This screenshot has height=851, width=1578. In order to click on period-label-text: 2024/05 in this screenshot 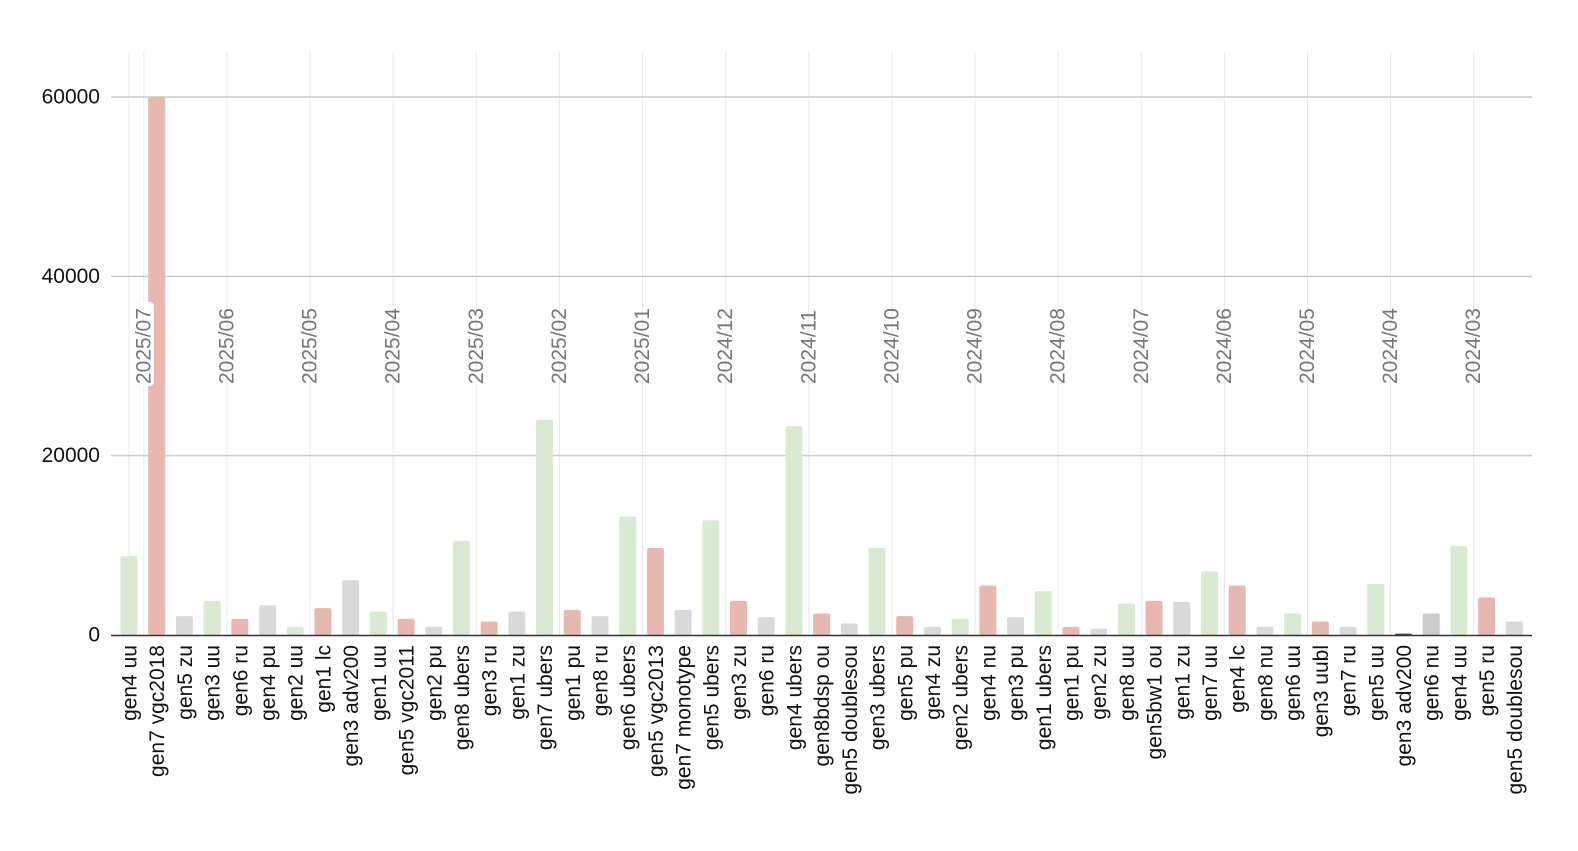, I will do `click(1307, 346)`.